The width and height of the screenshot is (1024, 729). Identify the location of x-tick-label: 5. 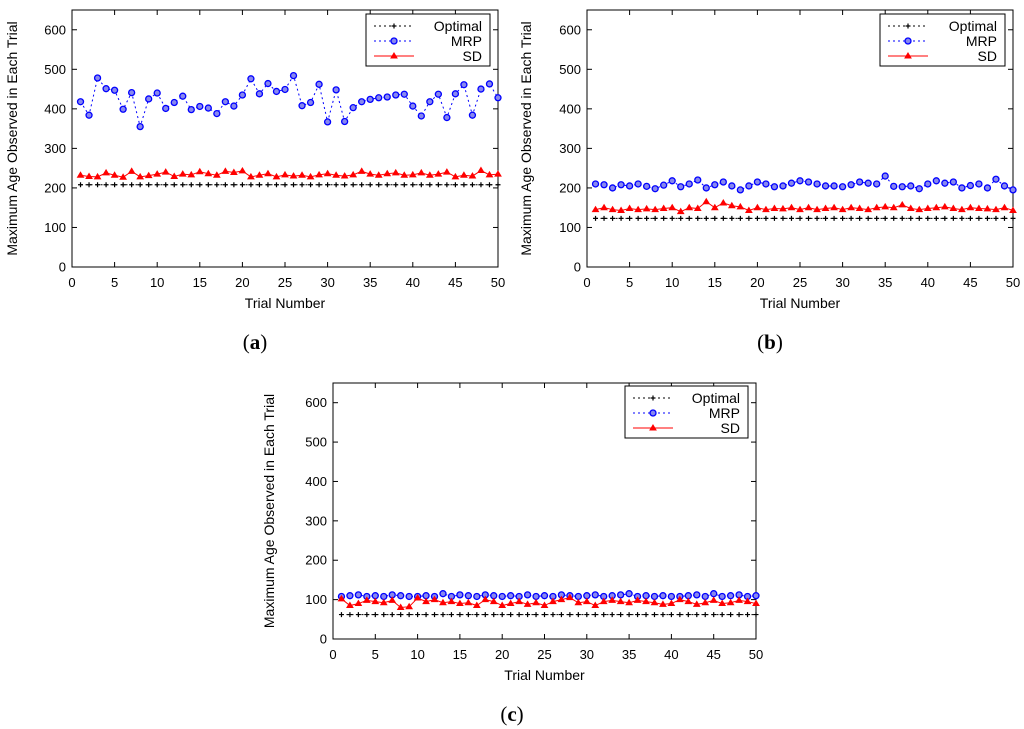
(629, 282).